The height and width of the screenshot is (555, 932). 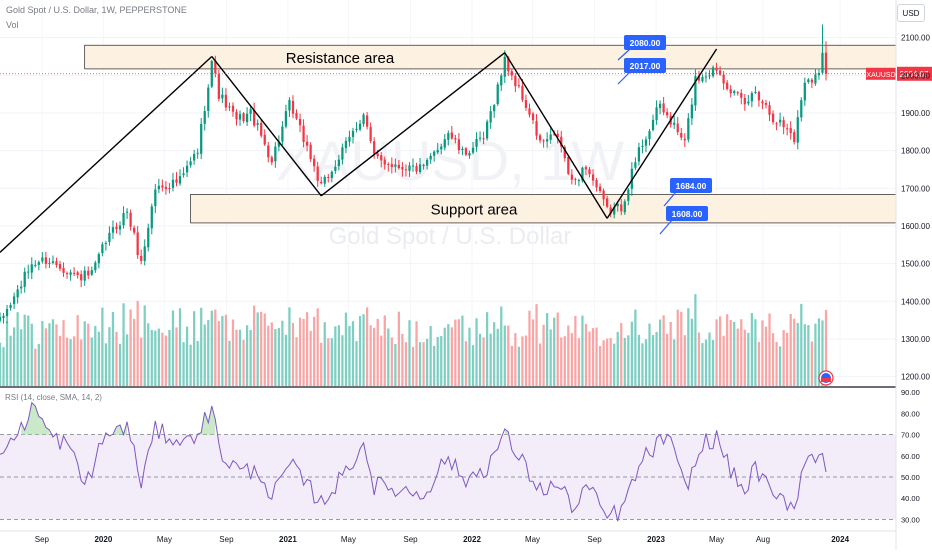 What do you see at coordinates (910, 477) in the screenshot?
I see `rsi-axis-label: 50.00` at bounding box center [910, 477].